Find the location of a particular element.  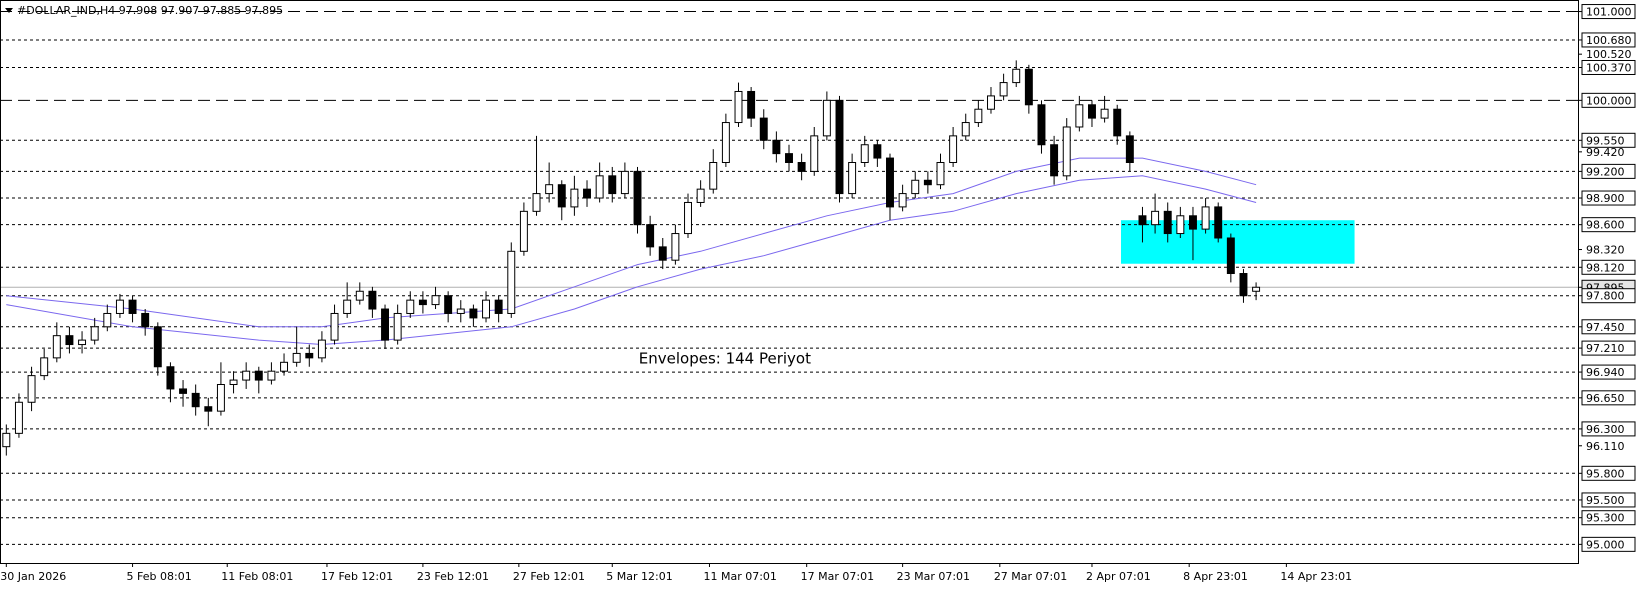

y-tick-label: 95.500 is located at coordinates (1605, 500).